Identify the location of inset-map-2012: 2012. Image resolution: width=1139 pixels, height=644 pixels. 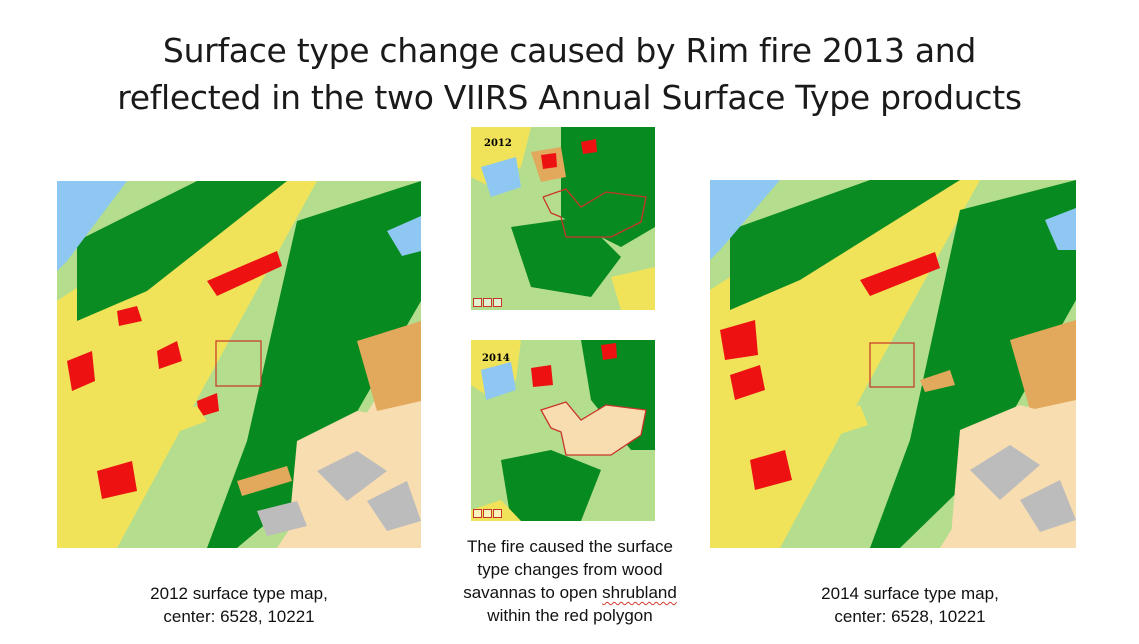
(563, 218).